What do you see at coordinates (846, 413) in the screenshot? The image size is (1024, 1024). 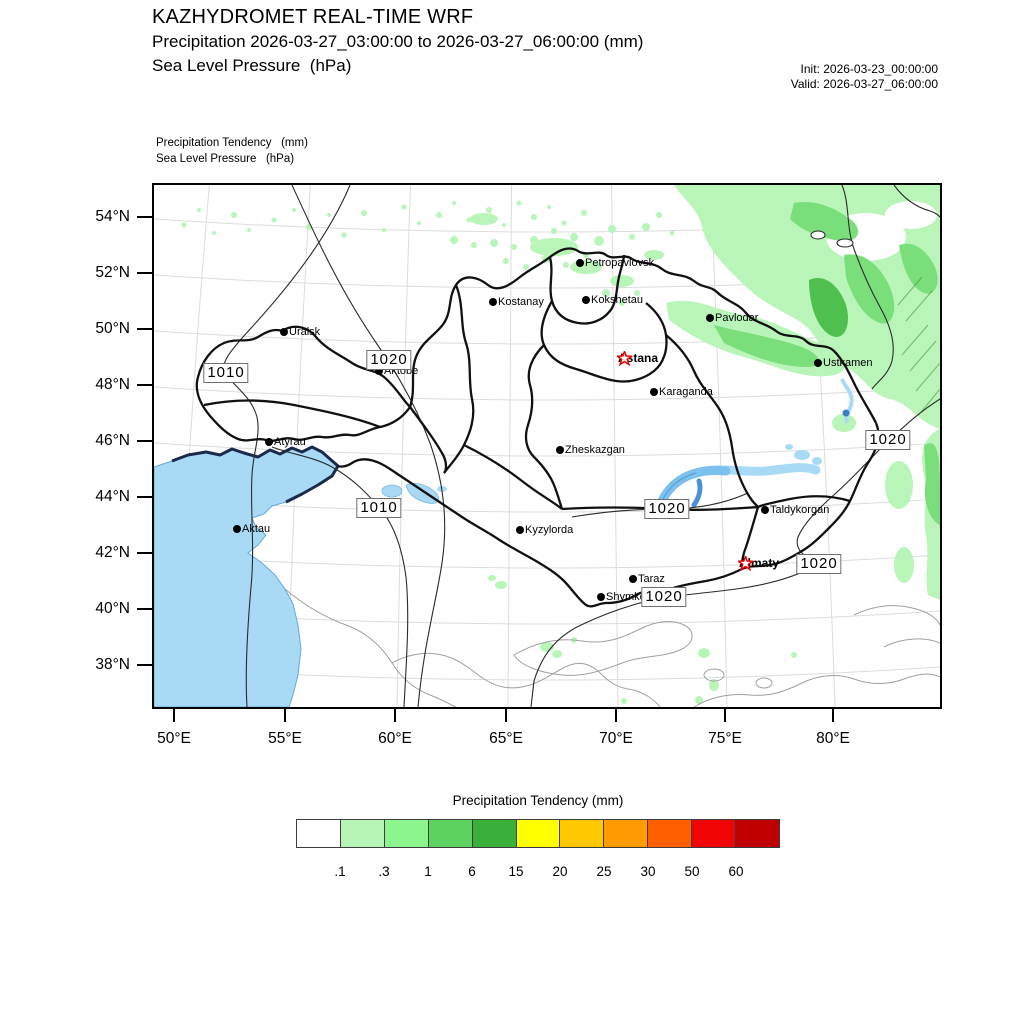 I see `reservoir` at bounding box center [846, 413].